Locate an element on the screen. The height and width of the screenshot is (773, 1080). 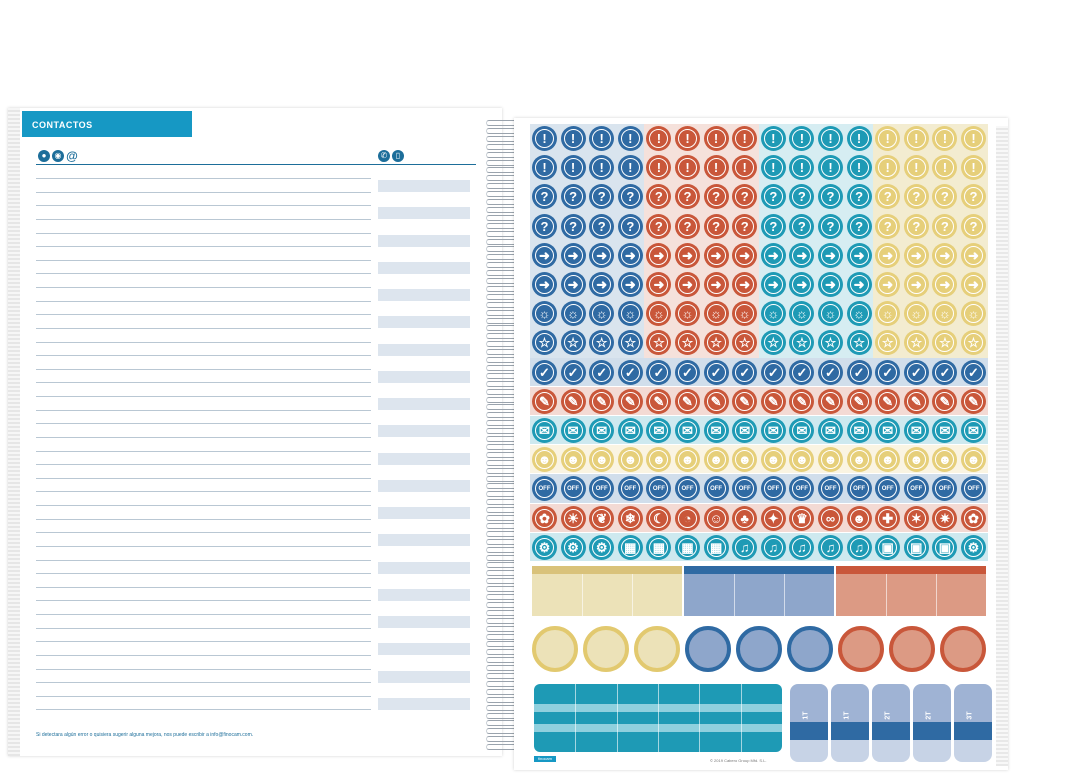
pill-tab: 2T is located at coordinates (891, 723).